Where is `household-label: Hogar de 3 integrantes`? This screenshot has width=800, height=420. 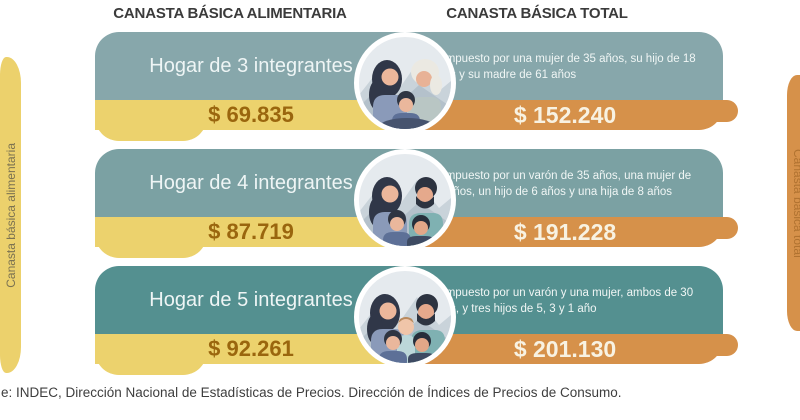
household-label: Hogar de 3 integrantes is located at coordinates (251, 65).